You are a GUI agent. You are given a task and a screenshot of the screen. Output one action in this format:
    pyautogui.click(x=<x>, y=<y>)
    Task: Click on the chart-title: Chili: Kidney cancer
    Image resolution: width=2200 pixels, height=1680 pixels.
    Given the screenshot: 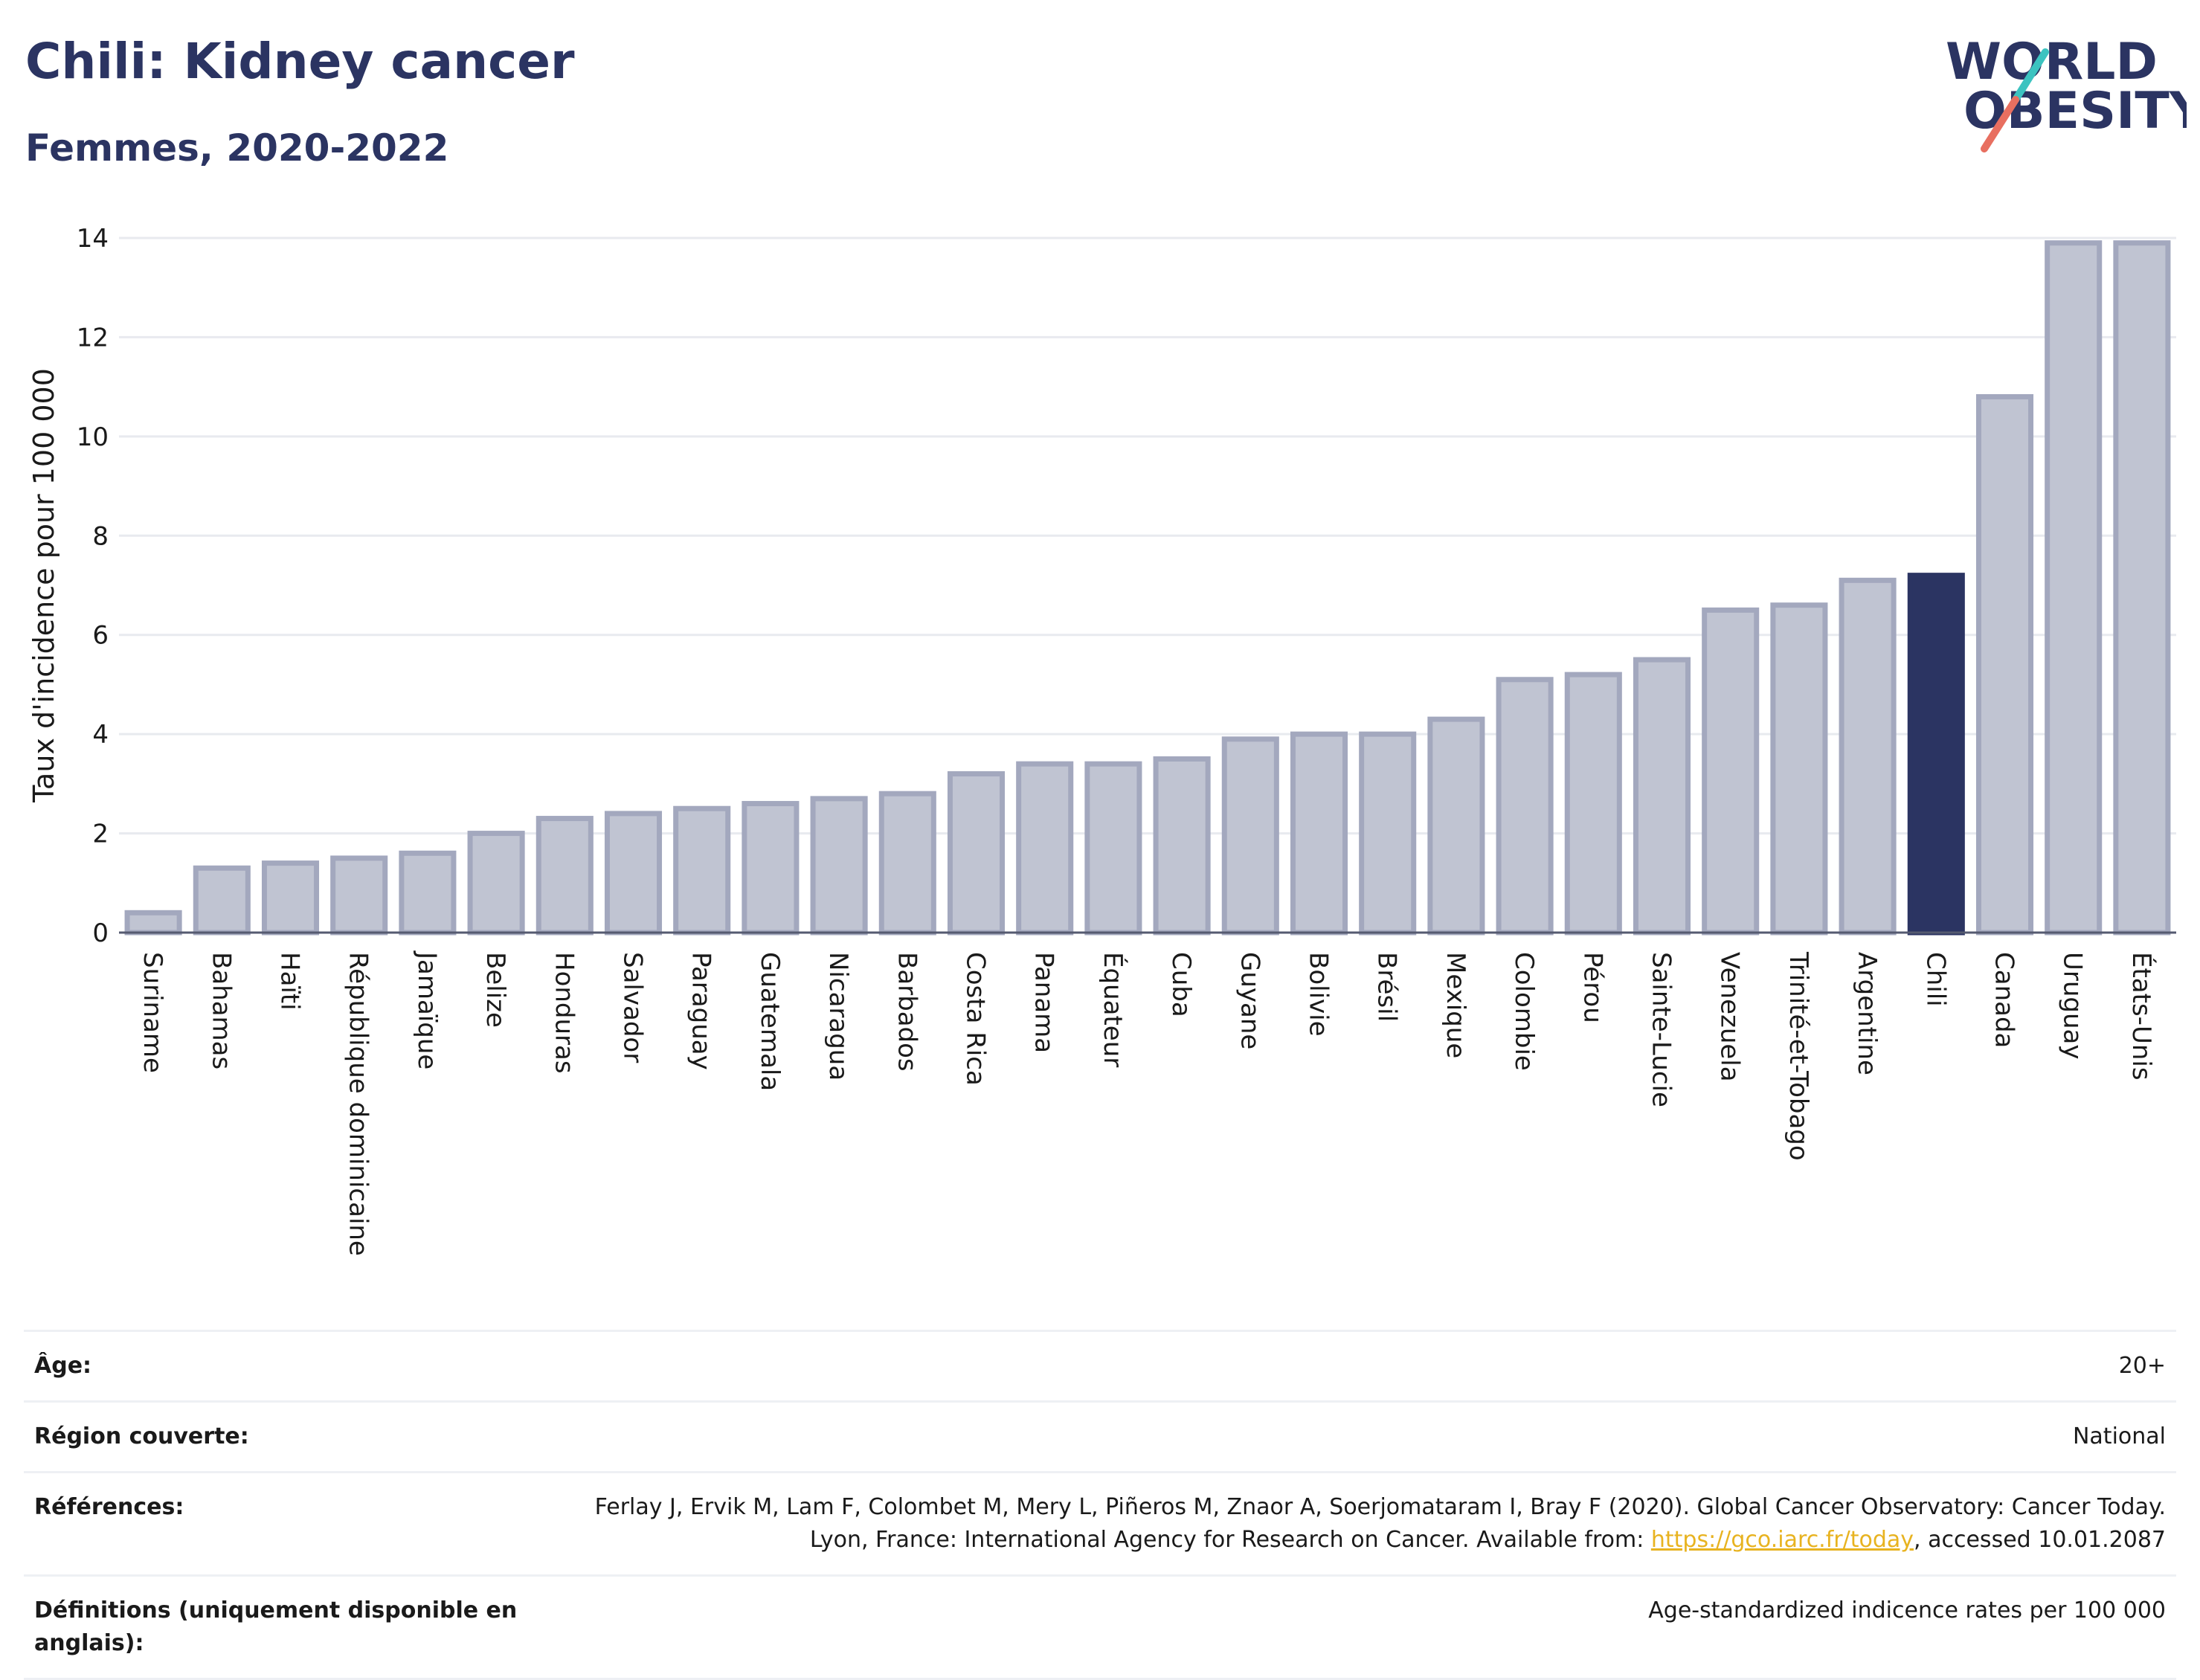 What is the action you would take?
    pyautogui.click(x=300, y=62)
    